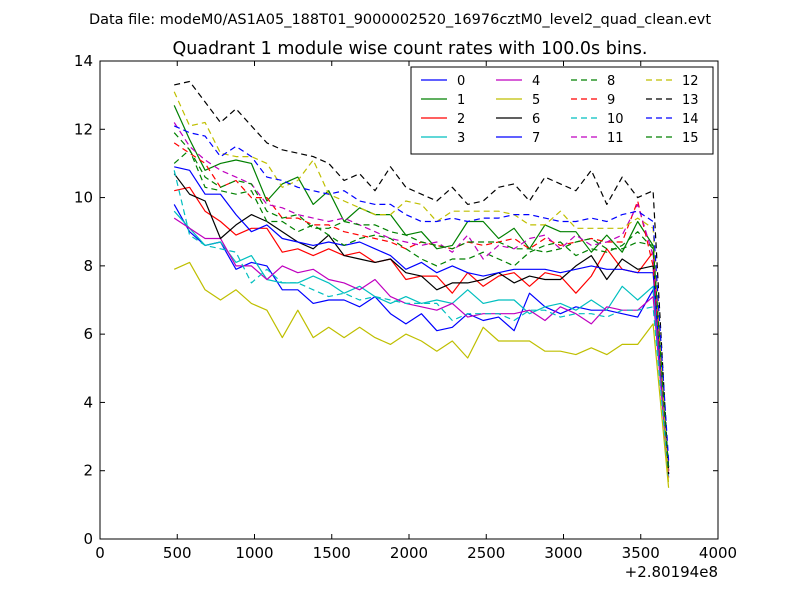  I want to click on y-tick-label: 4, so click(88, 402).